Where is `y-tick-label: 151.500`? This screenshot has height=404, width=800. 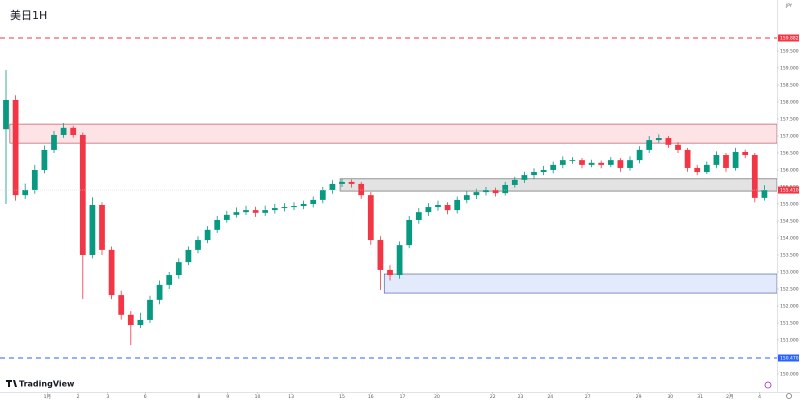 y-tick-label: 151.500 is located at coordinates (789, 323).